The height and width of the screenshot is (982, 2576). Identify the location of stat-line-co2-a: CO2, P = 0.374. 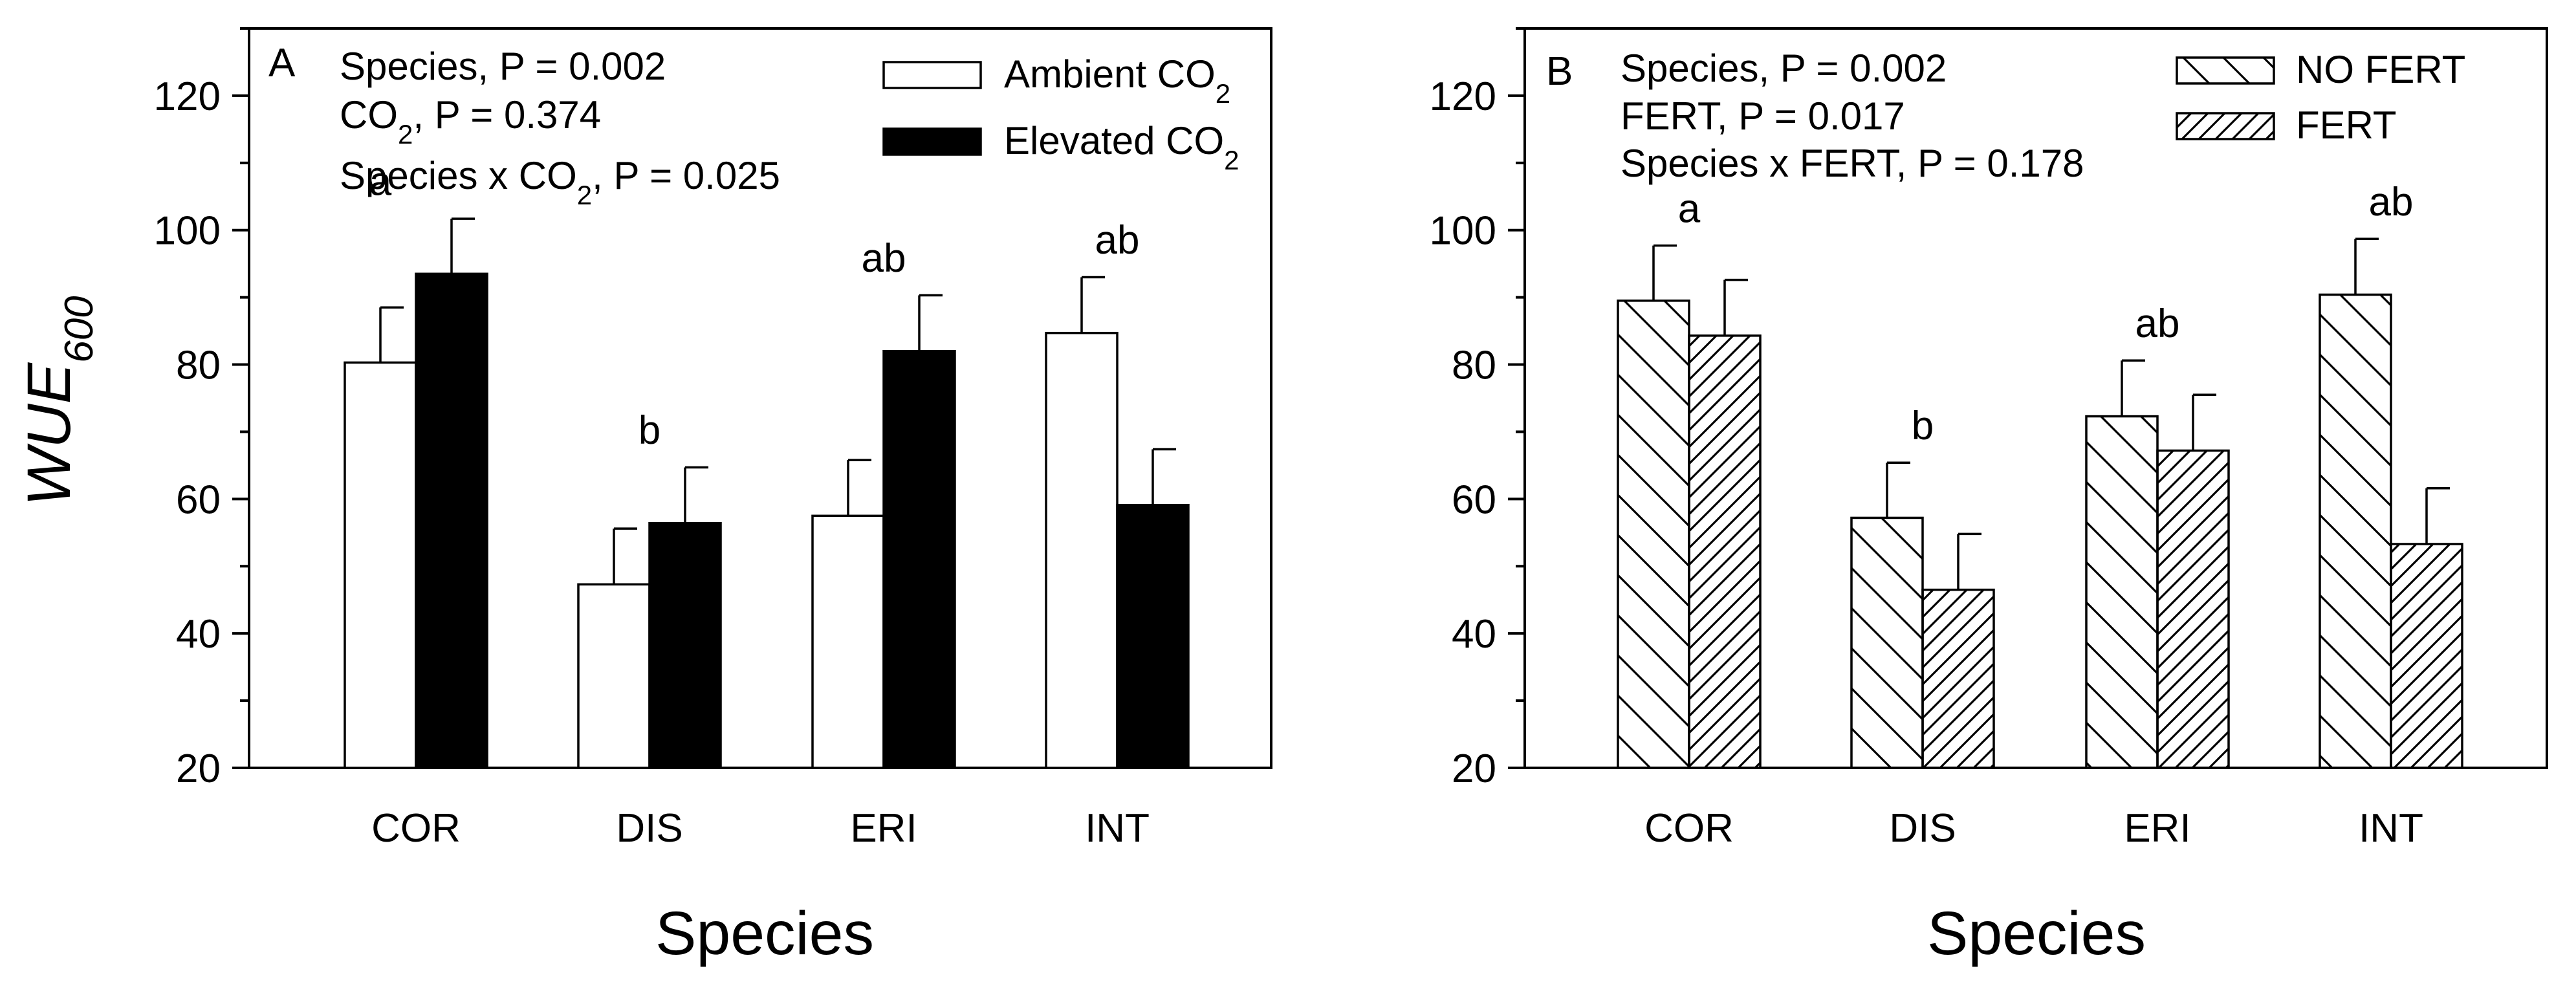
(470, 121).